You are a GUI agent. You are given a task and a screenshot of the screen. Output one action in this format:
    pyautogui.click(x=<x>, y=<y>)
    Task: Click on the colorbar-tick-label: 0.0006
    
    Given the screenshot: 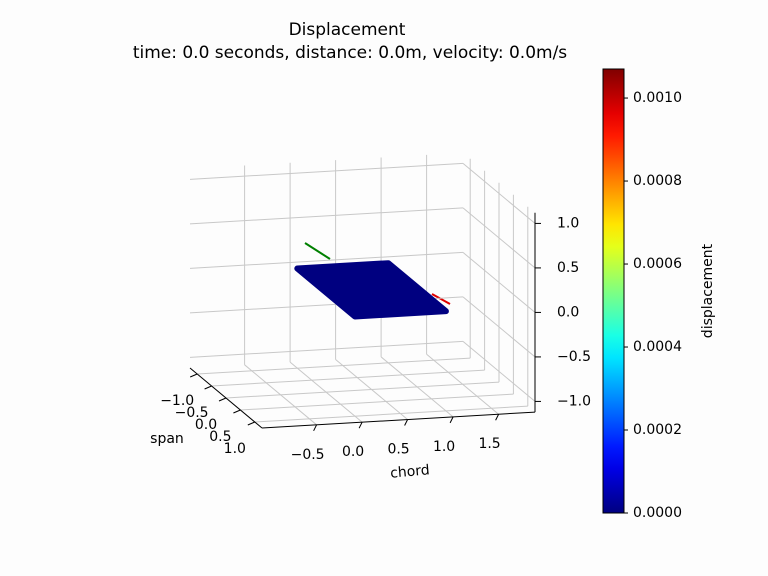 What is the action you would take?
    pyautogui.click(x=657, y=264)
    